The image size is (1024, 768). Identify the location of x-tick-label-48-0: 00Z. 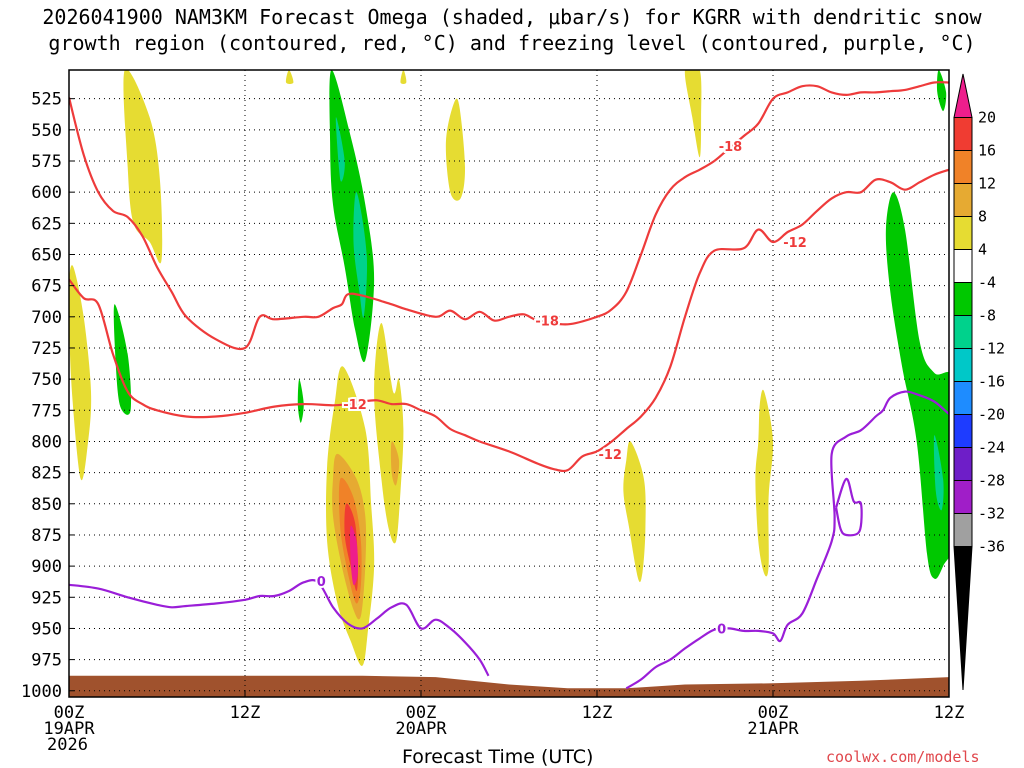
(773, 713).